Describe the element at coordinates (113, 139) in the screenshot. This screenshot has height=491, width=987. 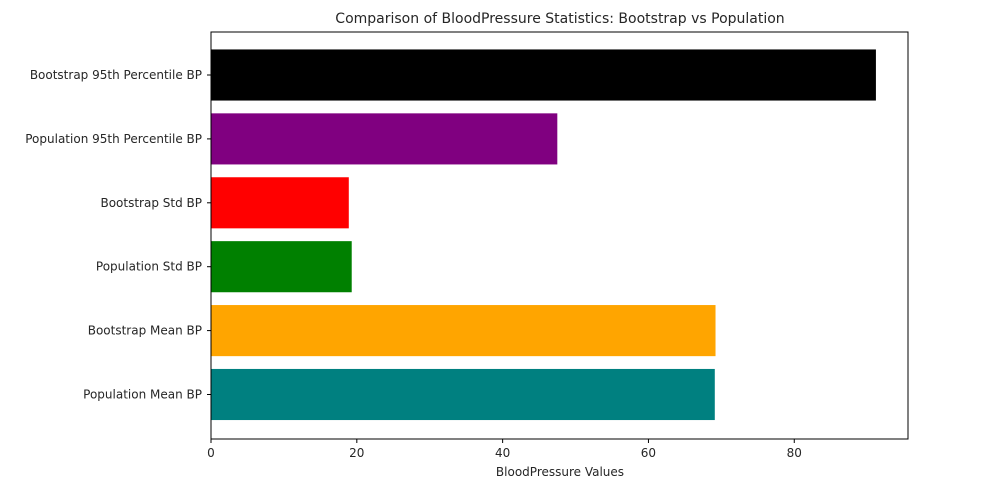
I see `y-tick-label: Population 95th Percentile BP` at that location.